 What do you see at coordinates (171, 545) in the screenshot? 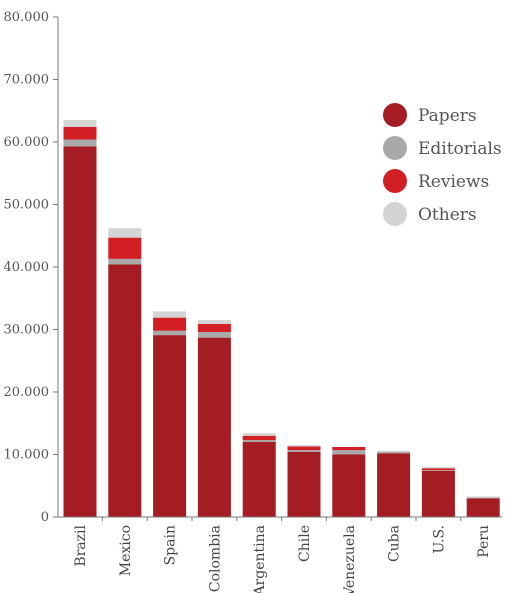
I see `x-tick-label: Spain` at bounding box center [171, 545].